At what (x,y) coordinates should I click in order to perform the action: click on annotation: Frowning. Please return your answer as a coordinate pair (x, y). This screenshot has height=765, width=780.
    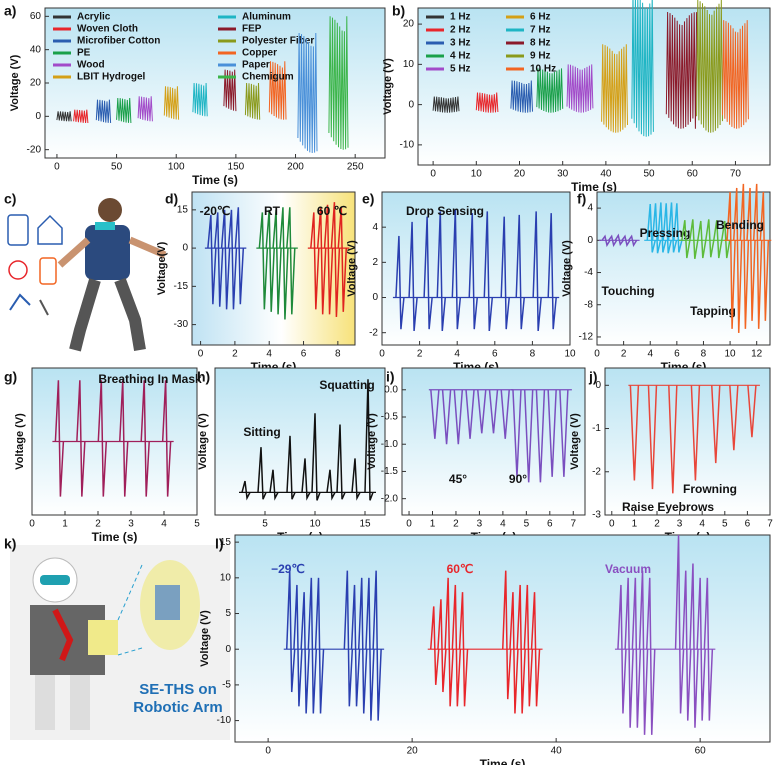
    Looking at the image, I should click on (710, 489).